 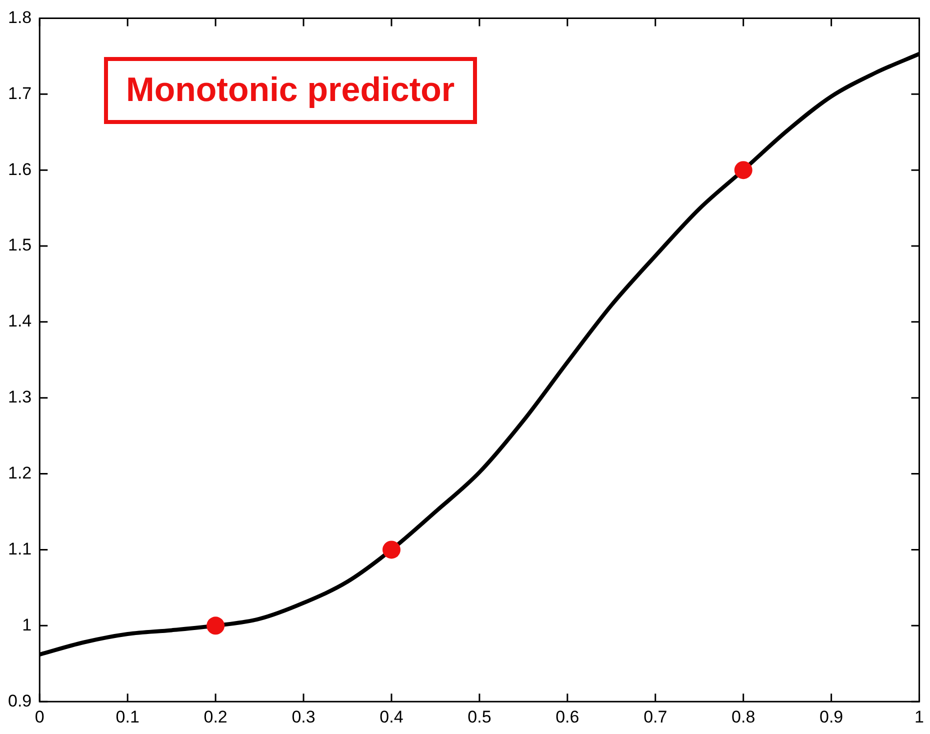 What do you see at coordinates (20, 321) in the screenshot?
I see `y-tick-label: 1.4` at bounding box center [20, 321].